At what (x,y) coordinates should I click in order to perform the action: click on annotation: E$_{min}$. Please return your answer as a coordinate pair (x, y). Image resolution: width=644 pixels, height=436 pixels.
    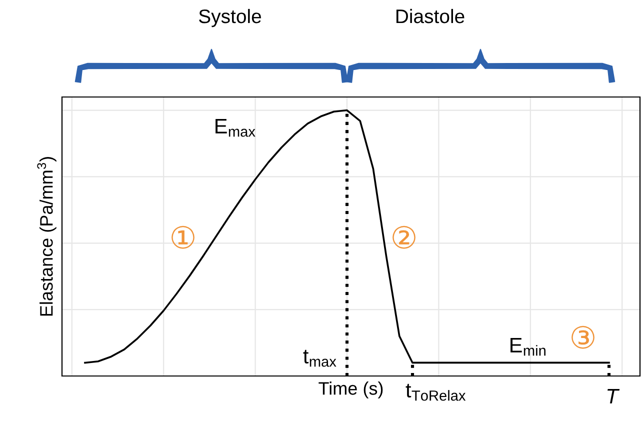
    Looking at the image, I should click on (528, 347).